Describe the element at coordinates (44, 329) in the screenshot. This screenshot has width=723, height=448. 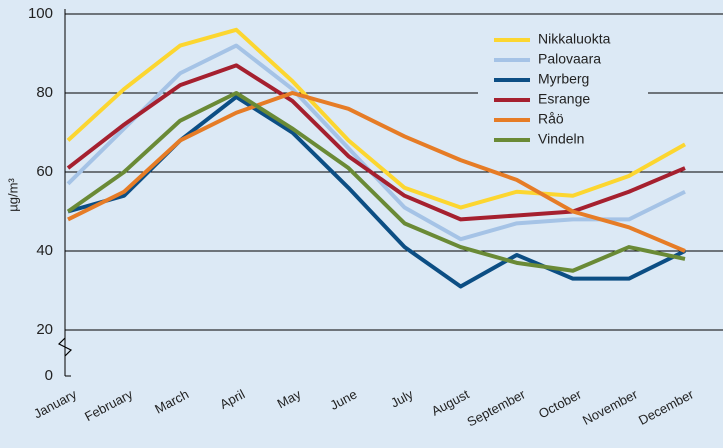
I see `y-tick-label: 20` at that location.